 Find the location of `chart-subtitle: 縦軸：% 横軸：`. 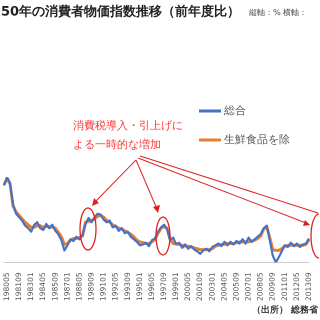

chart-subtitle: 縦軸：% 横軸： is located at coordinates (278, 13).